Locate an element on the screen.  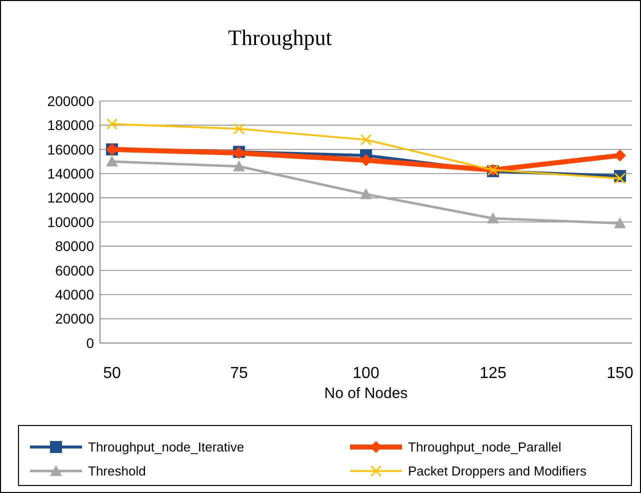
legend-label: Throughput_node_Iterative is located at coordinates (166, 447).